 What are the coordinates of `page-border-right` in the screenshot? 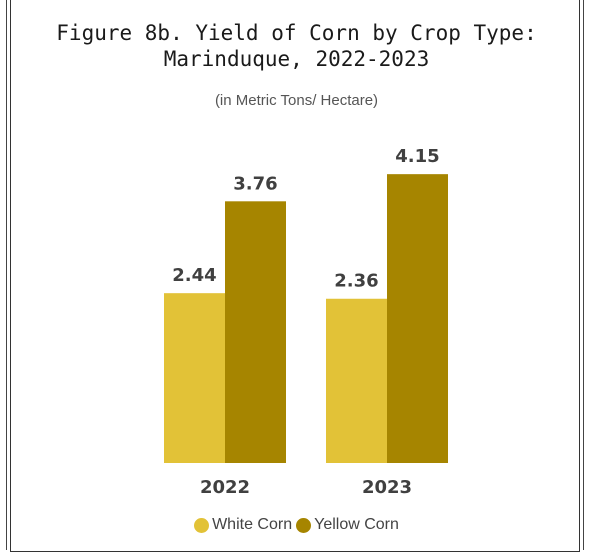 It's located at (583, 275).